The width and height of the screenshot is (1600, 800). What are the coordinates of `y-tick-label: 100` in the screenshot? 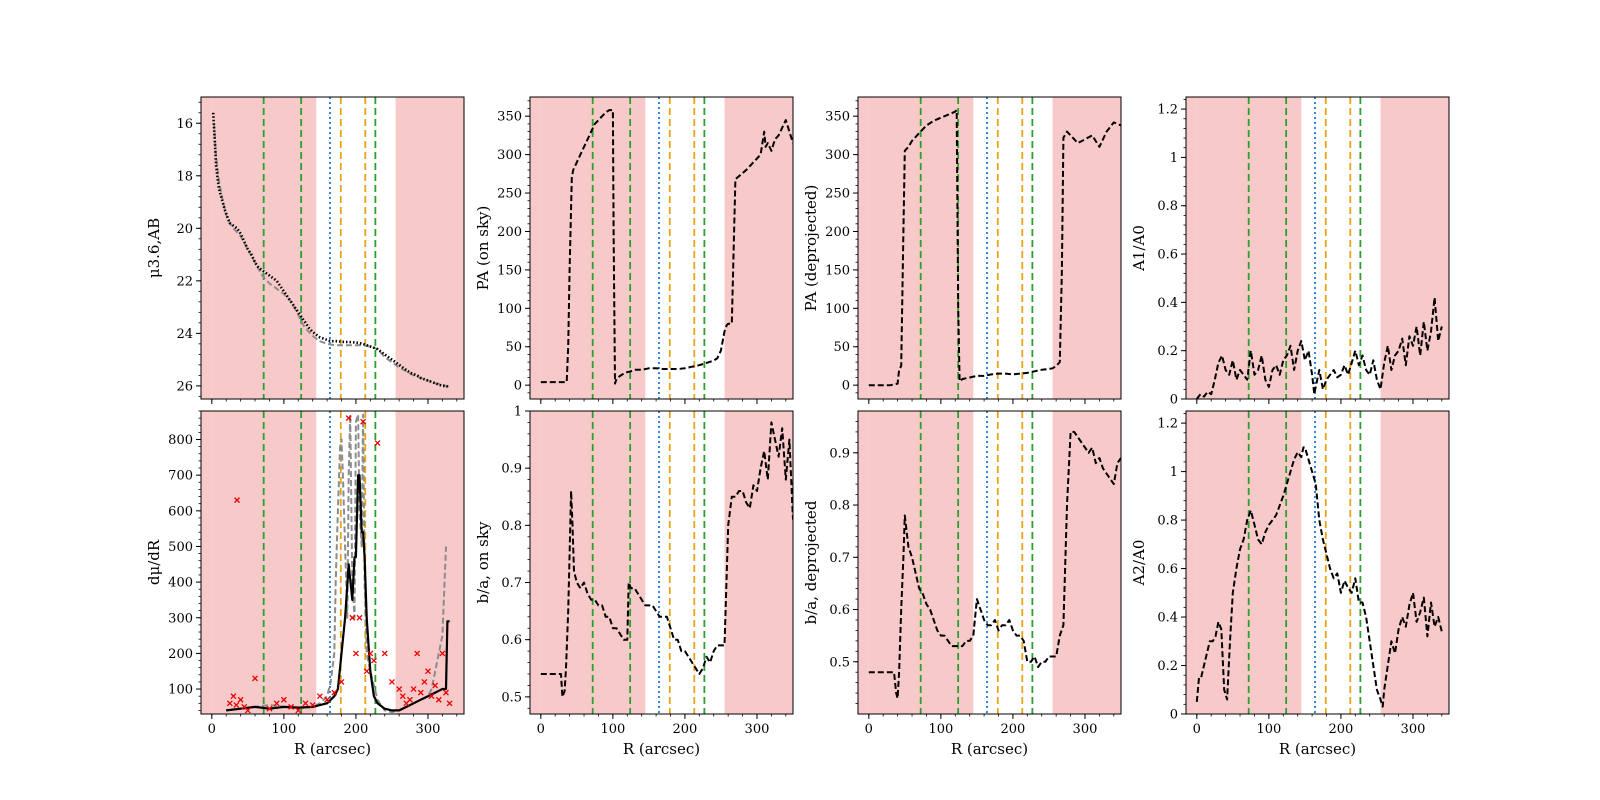 It's located at (180, 690).